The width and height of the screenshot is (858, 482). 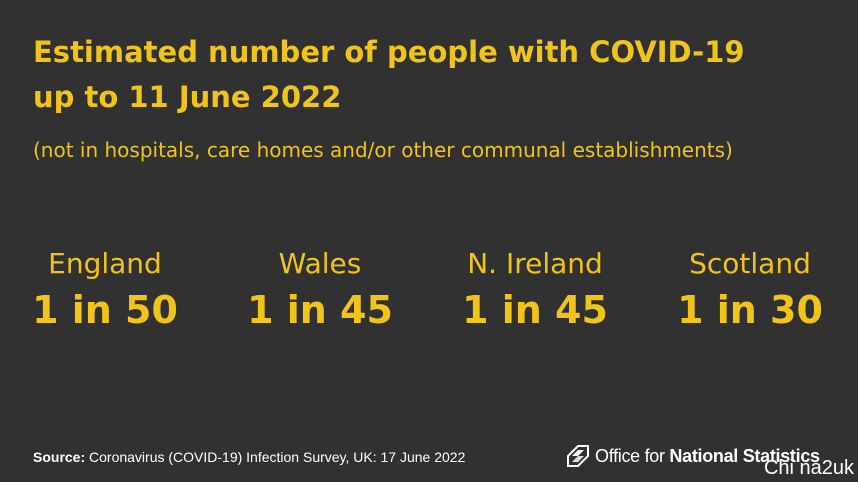 What do you see at coordinates (105, 263) in the screenshot?
I see `stat-region-label: England` at bounding box center [105, 263].